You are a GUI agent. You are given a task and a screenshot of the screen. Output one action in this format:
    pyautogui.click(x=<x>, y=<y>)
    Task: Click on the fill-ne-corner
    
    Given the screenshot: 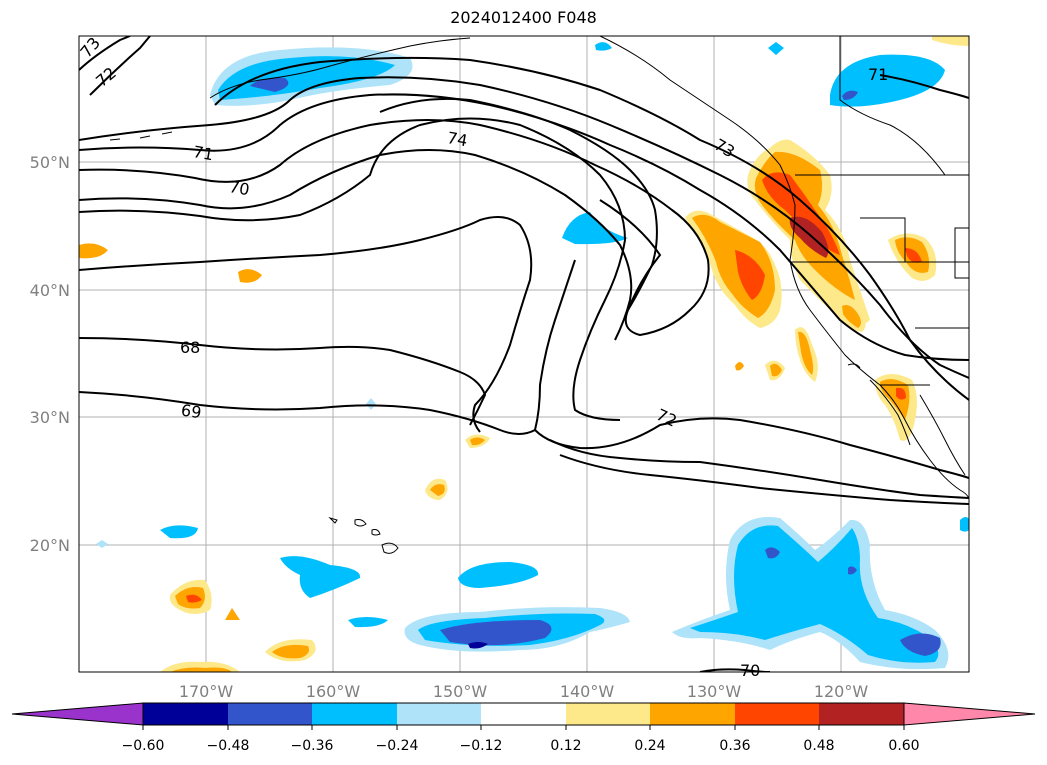 What is the action you would take?
    pyautogui.click(x=950, y=41)
    